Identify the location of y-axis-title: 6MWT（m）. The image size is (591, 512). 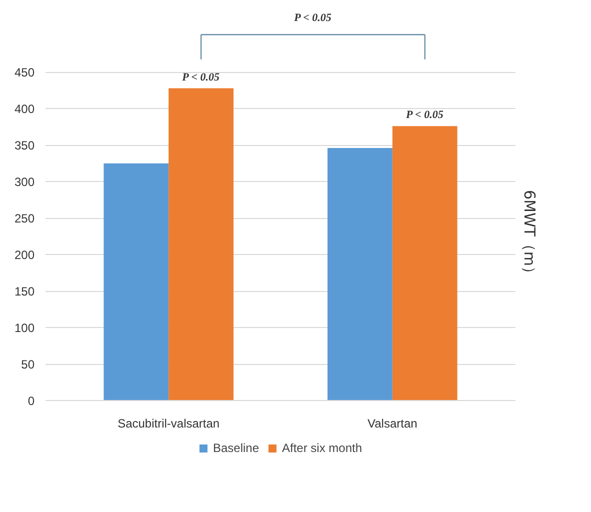
(529, 236).